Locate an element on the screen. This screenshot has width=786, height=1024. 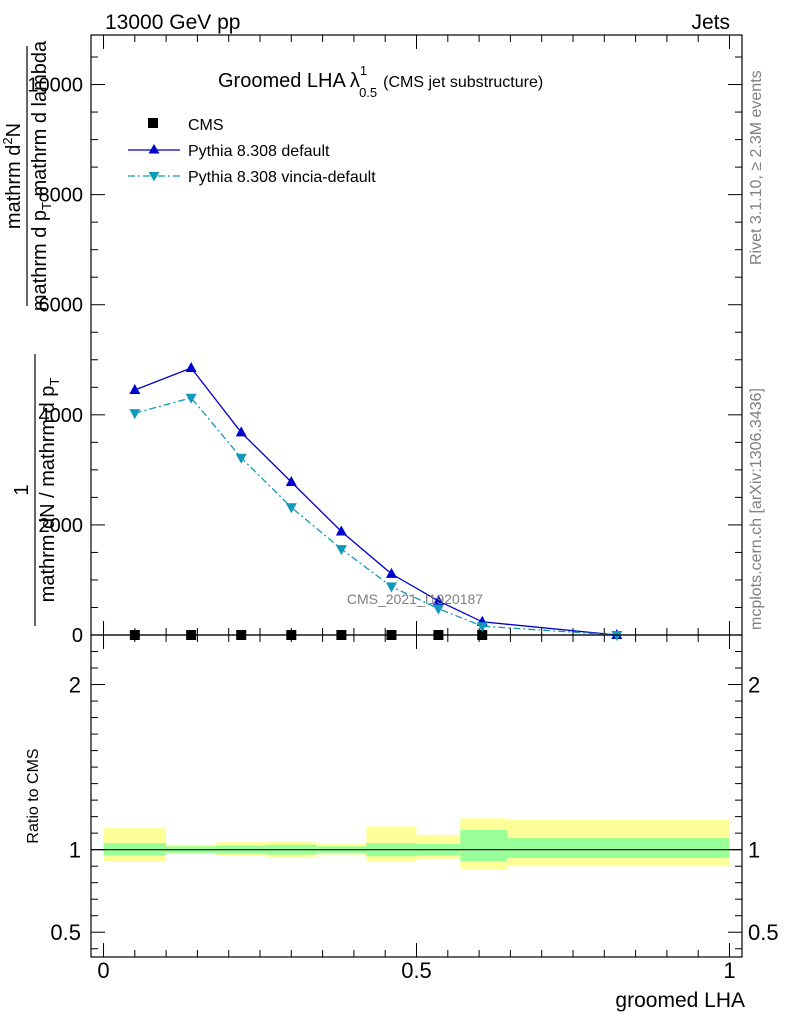
energy-label: 13000 GeV pp is located at coordinates (172, 22).